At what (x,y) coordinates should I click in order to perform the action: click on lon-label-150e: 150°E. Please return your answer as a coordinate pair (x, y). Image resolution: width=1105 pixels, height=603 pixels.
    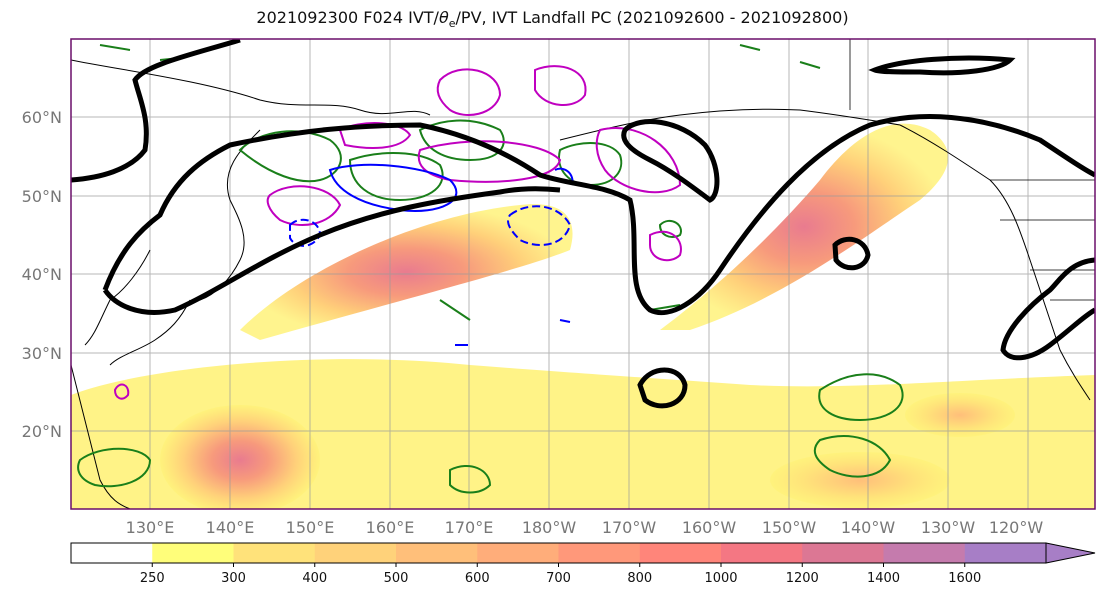
    Looking at the image, I should click on (310, 527).